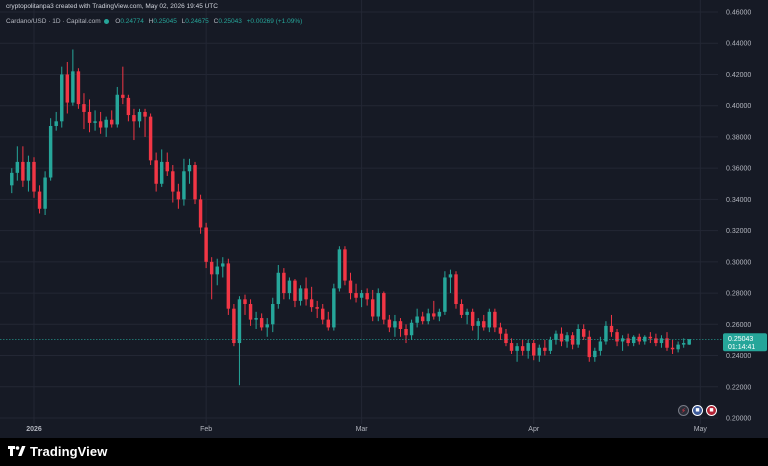  What do you see at coordinates (738, 169) in the screenshot?
I see `price-tick-label: 0.36000` at bounding box center [738, 169].